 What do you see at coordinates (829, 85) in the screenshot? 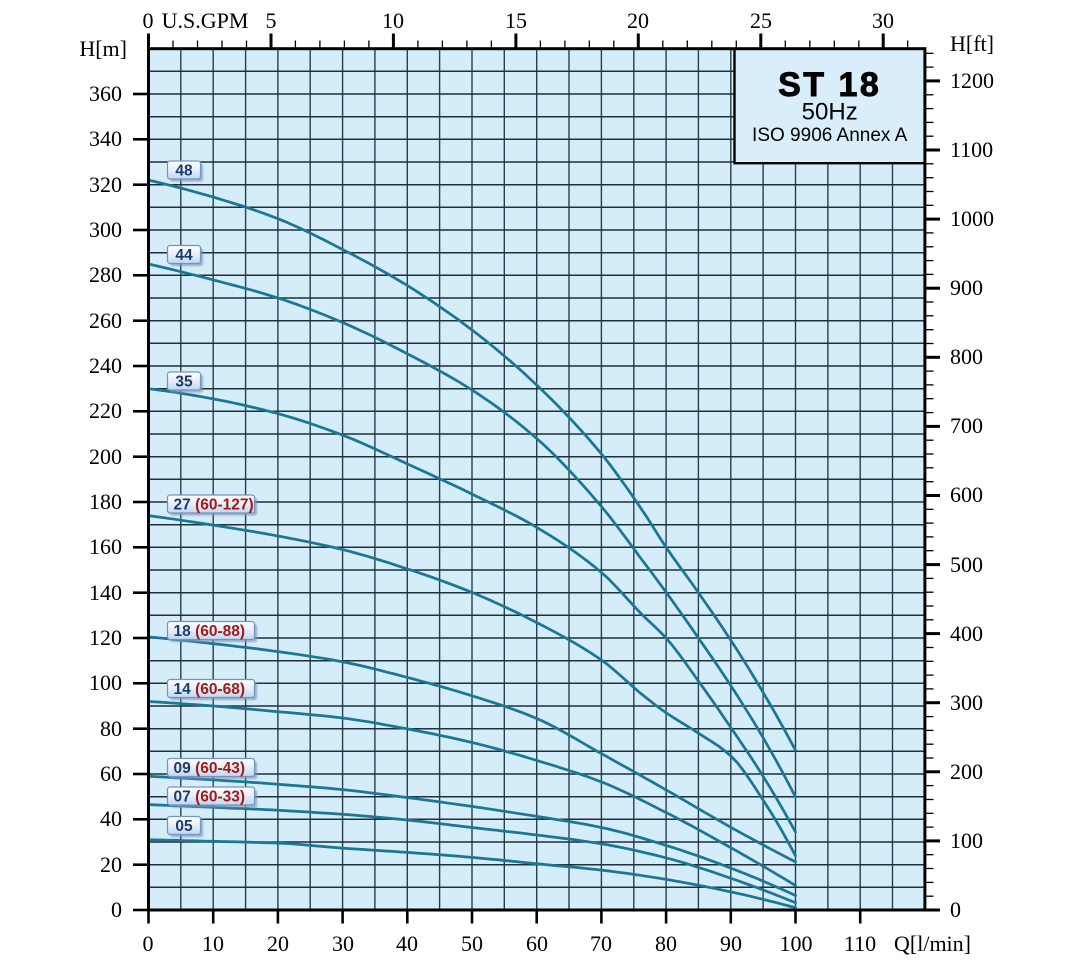
I see `svg-text: ST 18` at bounding box center [829, 85].